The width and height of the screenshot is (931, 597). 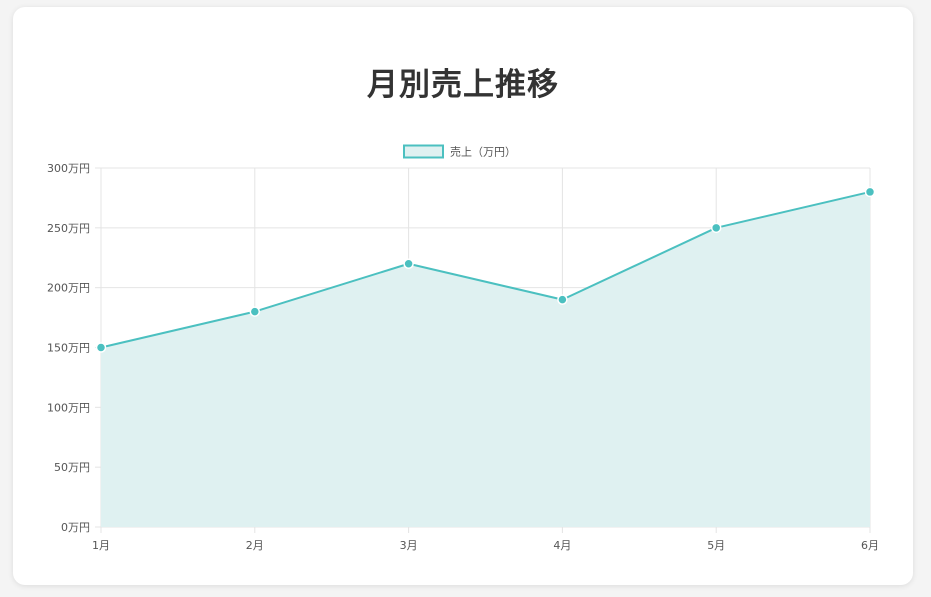 I want to click on y-tick-label: 0万円, so click(x=75, y=527).